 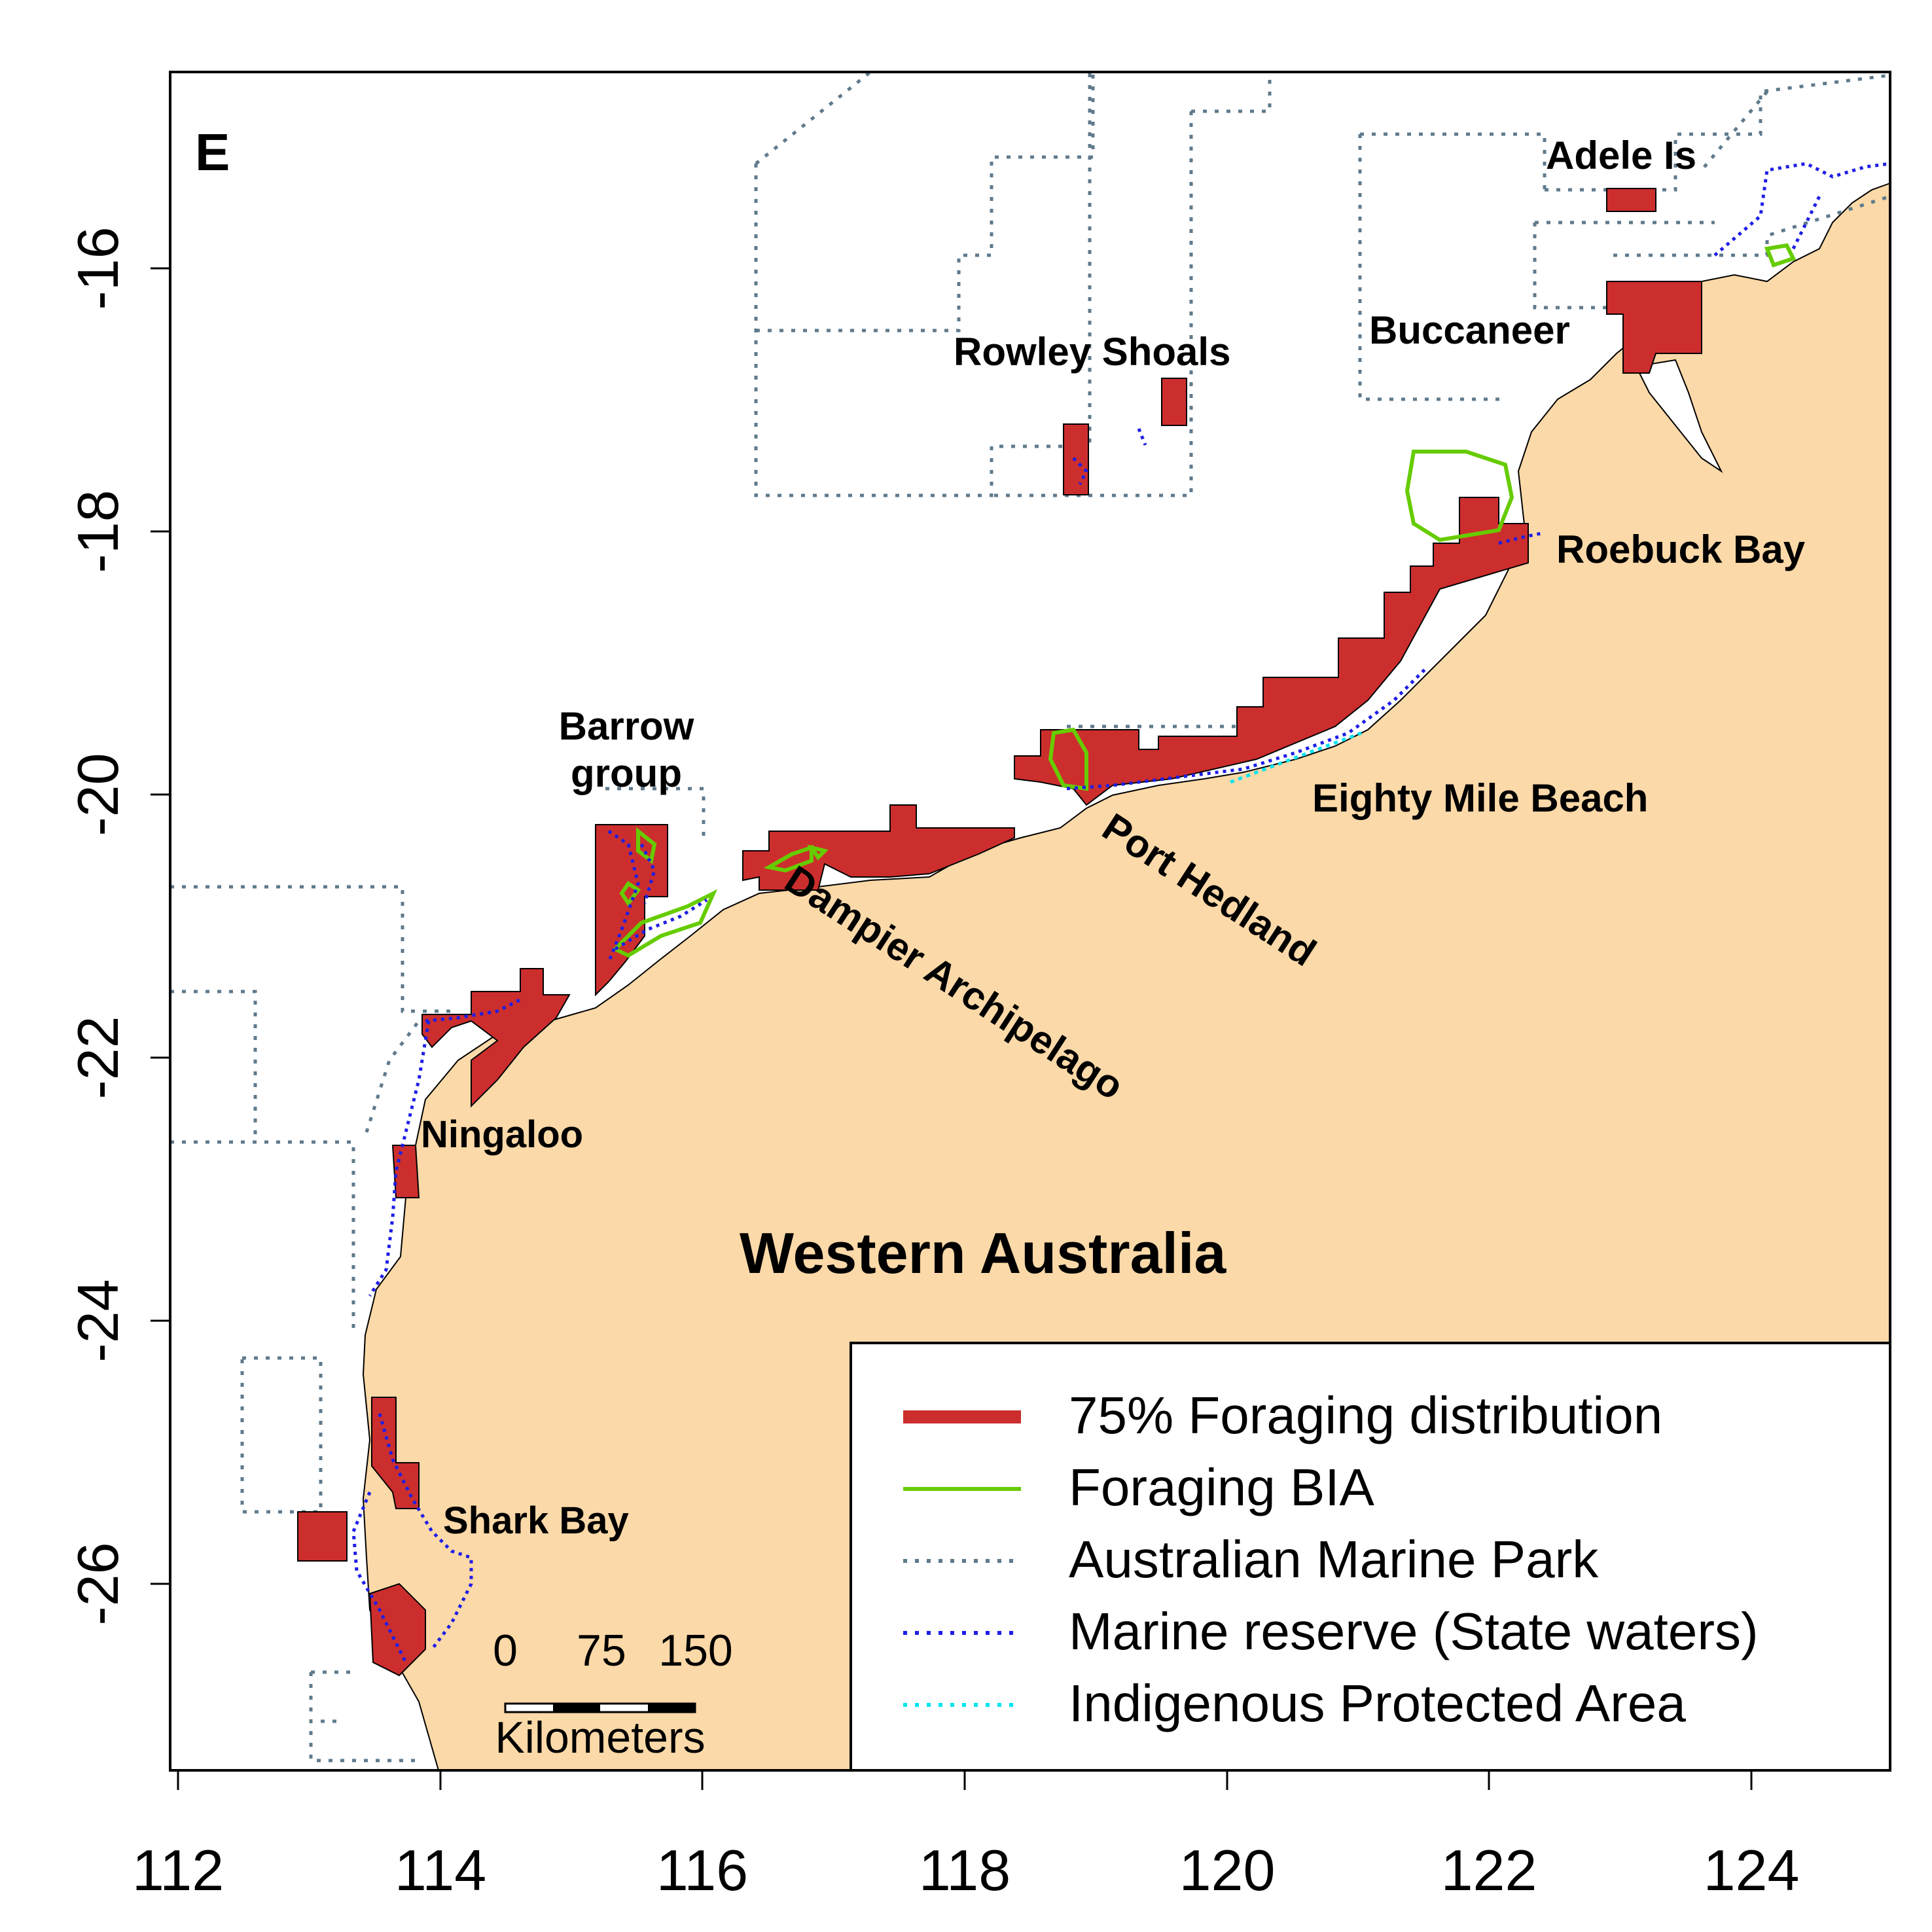 What do you see at coordinates (965, 1870) in the screenshot?
I see `x-tick-label: 118` at bounding box center [965, 1870].